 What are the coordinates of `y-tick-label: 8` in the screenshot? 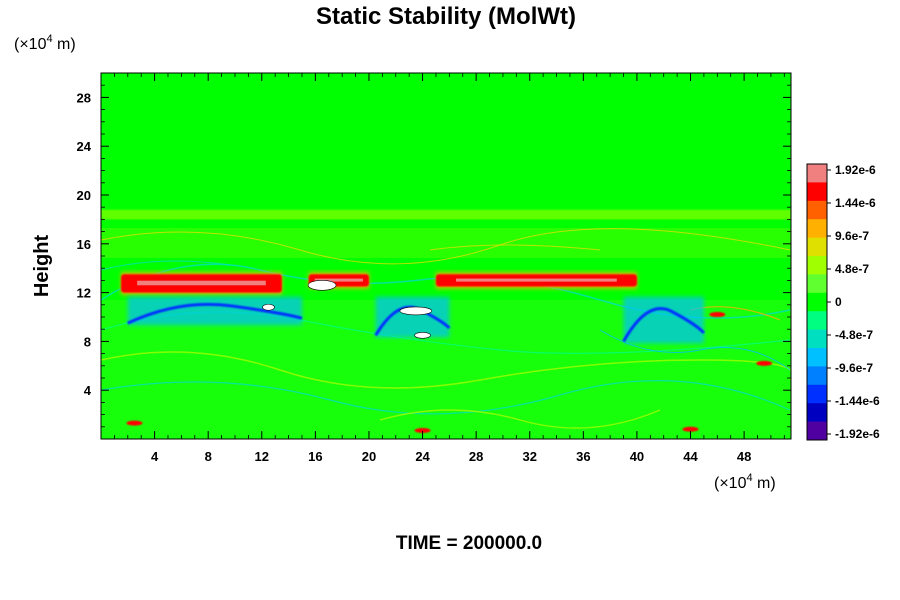 It's located at (87, 341).